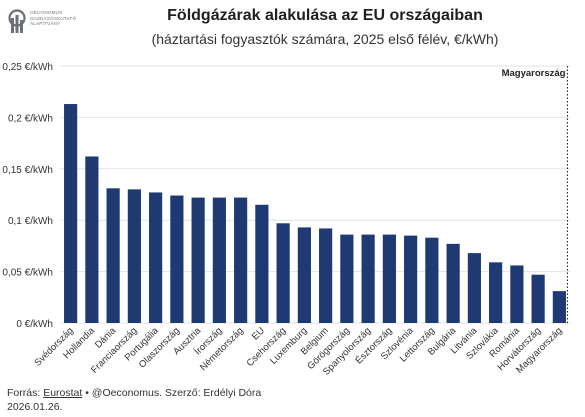 Image resolution: width=585 pixels, height=417 pixels. Describe the element at coordinates (45, 24) in the screenshot. I see `logo-line-3: Alapítvány` at that location.